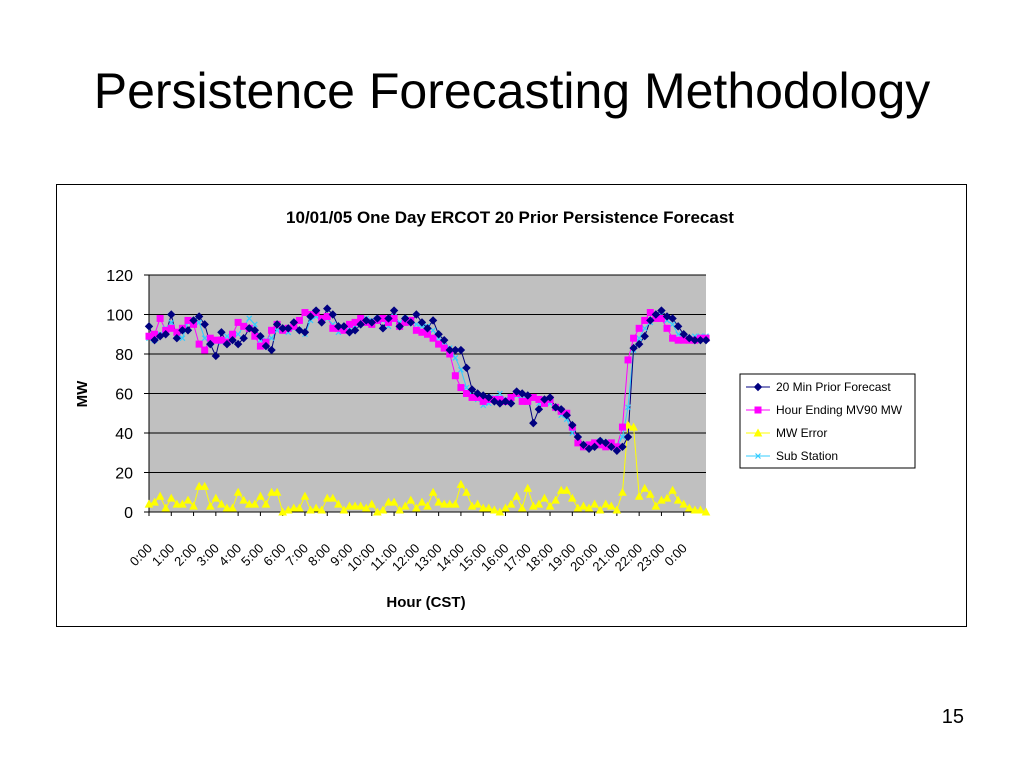 The height and width of the screenshot is (768, 1024). What do you see at coordinates (792, 456) in the screenshot?
I see `legend-item: Sub Station` at bounding box center [792, 456].